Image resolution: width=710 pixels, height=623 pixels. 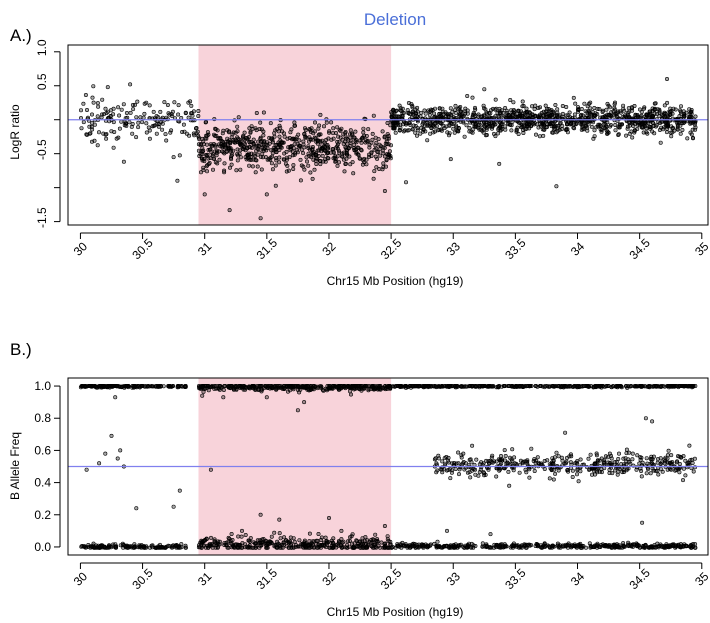 What do you see at coordinates (42, 386) in the screenshot?
I see `y-tick-label: 1.0` at bounding box center [42, 386].